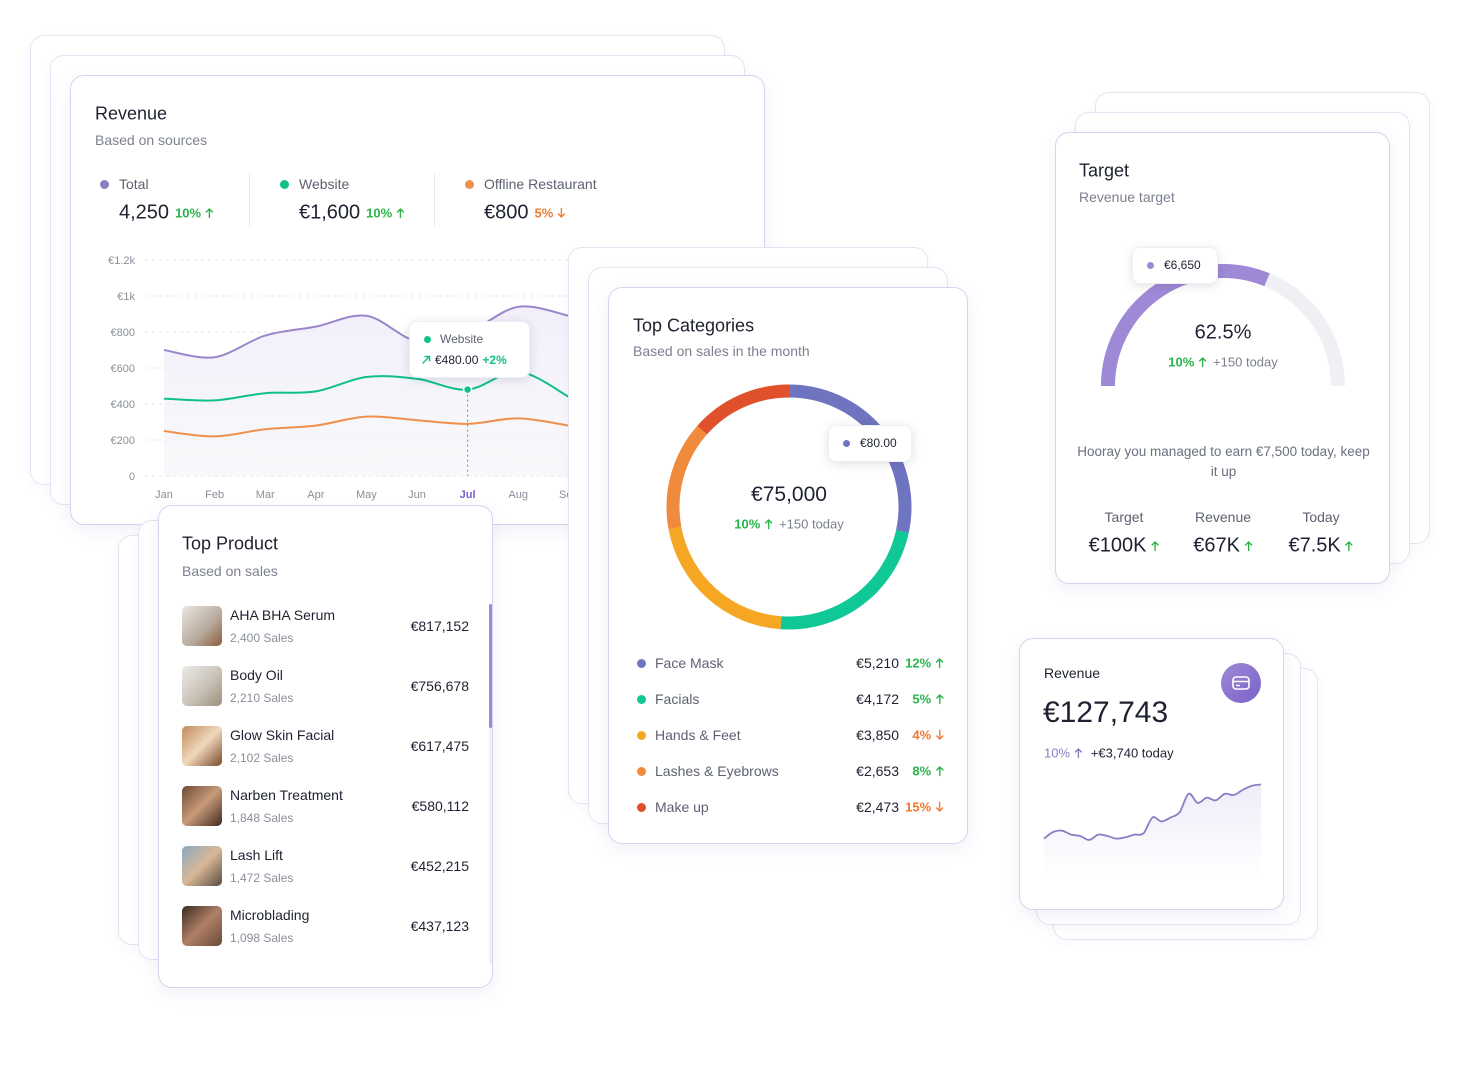  Describe the element at coordinates (922, 735) in the screenshot. I see `change-value: 4%` at that location.